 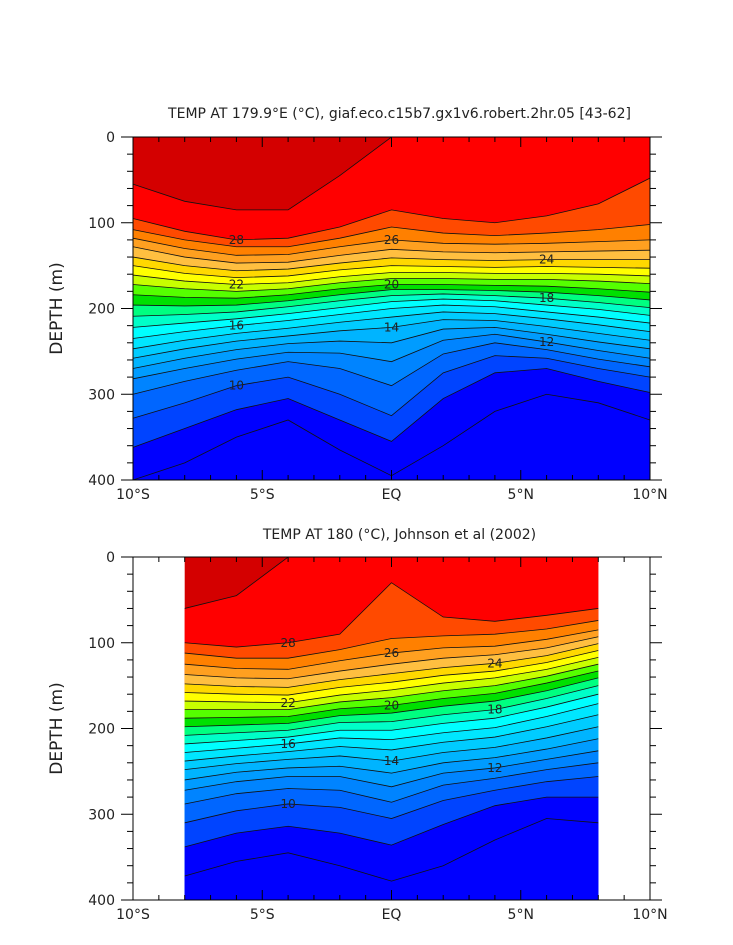 I want to click on chart-title: TEMP AT 180 (°C), Johnson et al (2002), so click(x=399, y=535).